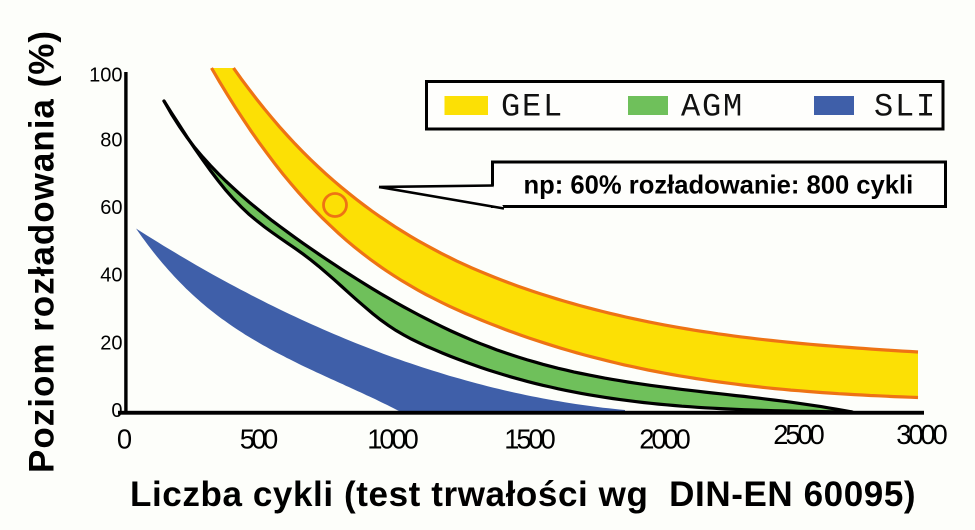  What do you see at coordinates (712, 107) in the screenshot?
I see `svg-text: AGM` at bounding box center [712, 107].